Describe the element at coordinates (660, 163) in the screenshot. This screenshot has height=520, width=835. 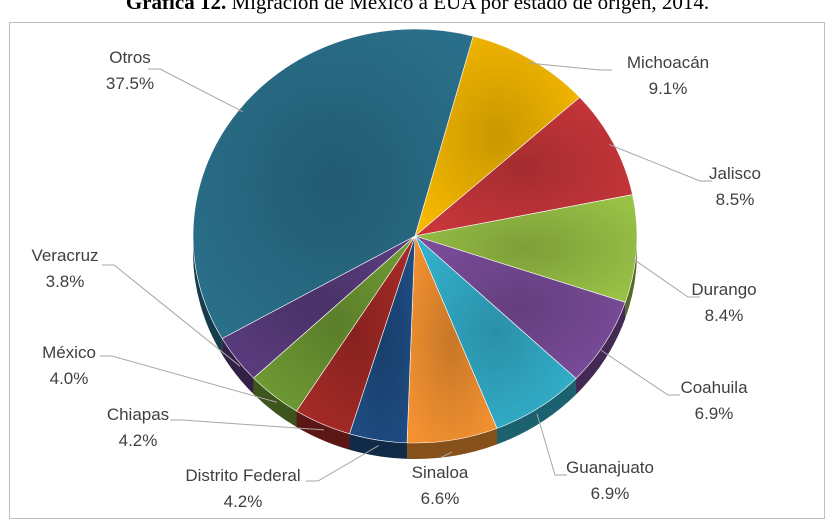
I see `leader-line-jalisco` at that location.